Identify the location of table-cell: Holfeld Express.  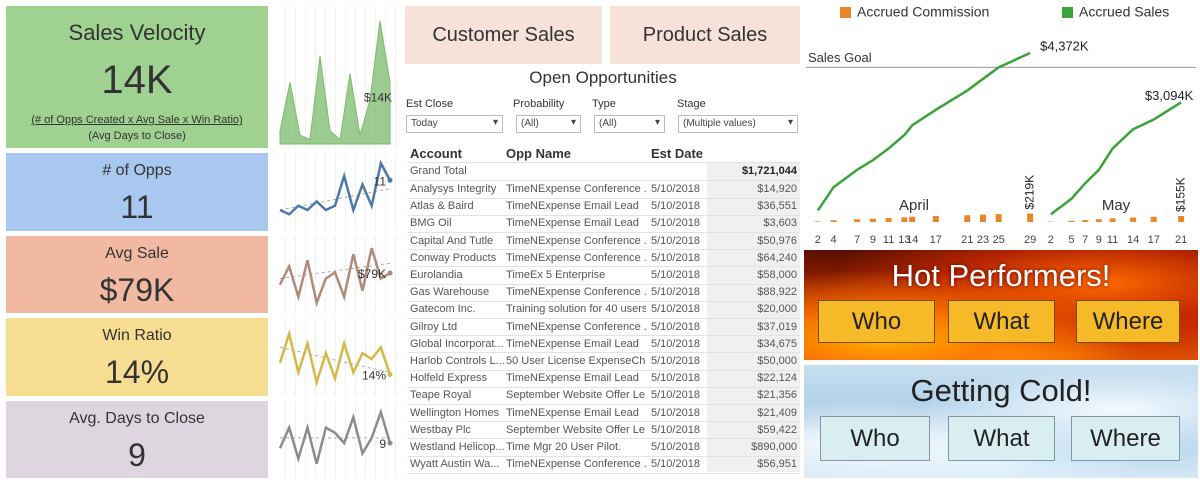
(449, 378).